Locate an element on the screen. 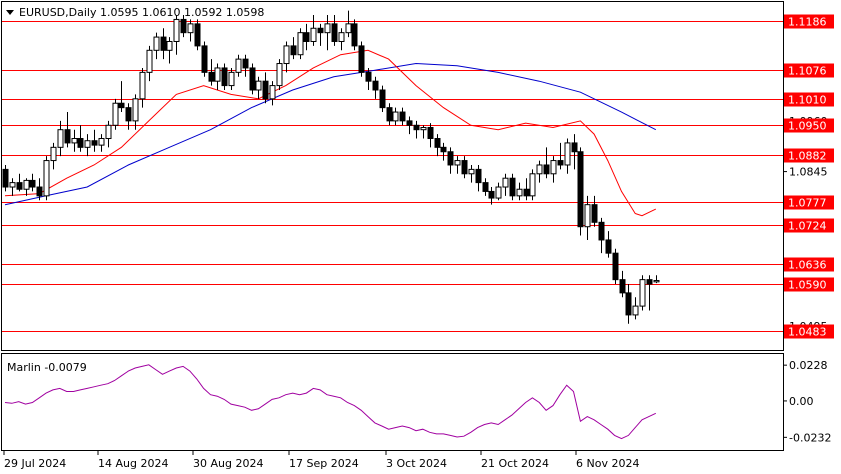 This screenshot has height=474, width=841. oscillator-tick-label: 0.0228 is located at coordinates (808, 365).